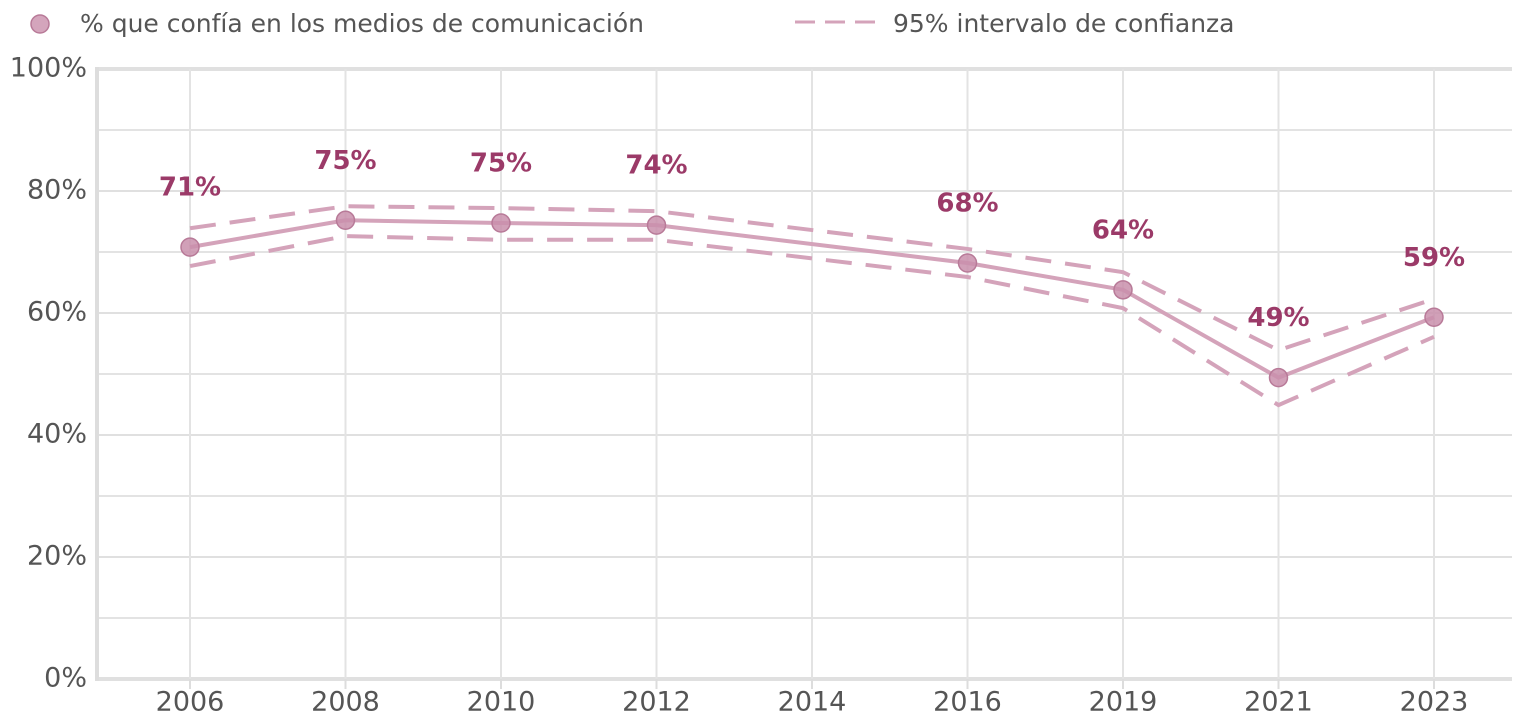 The width and height of the screenshot is (1516, 716). Describe the element at coordinates (1278, 701) in the screenshot. I see `x-tick-label: 2021` at that location.